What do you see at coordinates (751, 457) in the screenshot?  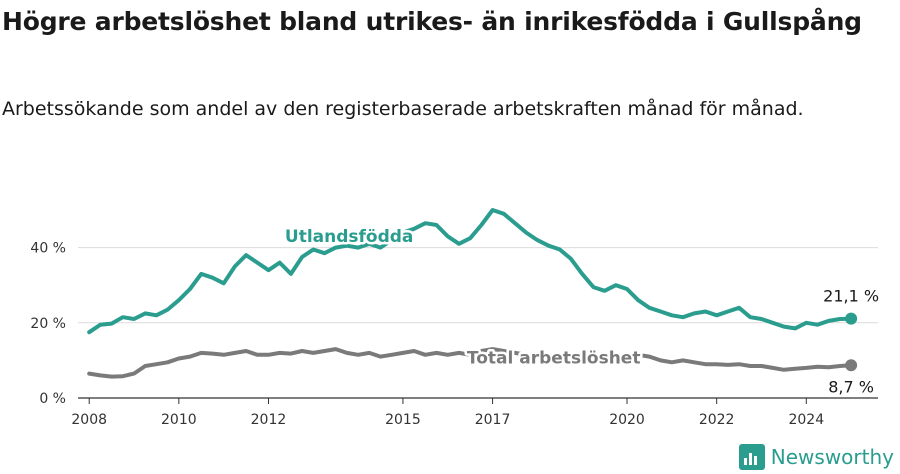 I see `bar-chart-icon` at bounding box center [751, 457].